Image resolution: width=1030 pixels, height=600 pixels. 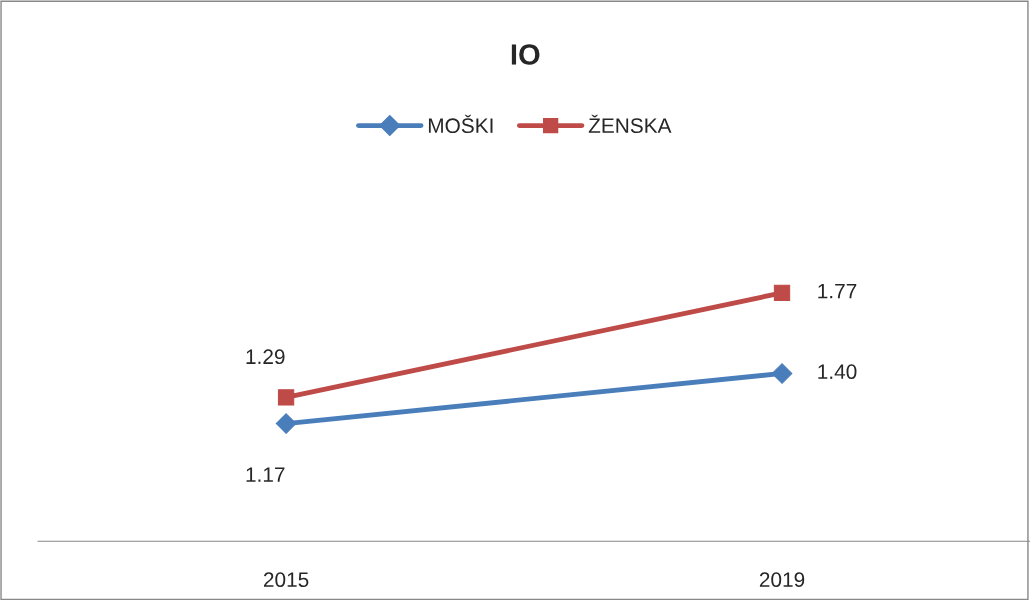 What do you see at coordinates (782, 580) in the screenshot?
I see `x-tick-label: 2019` at bounding box center [782, 580].